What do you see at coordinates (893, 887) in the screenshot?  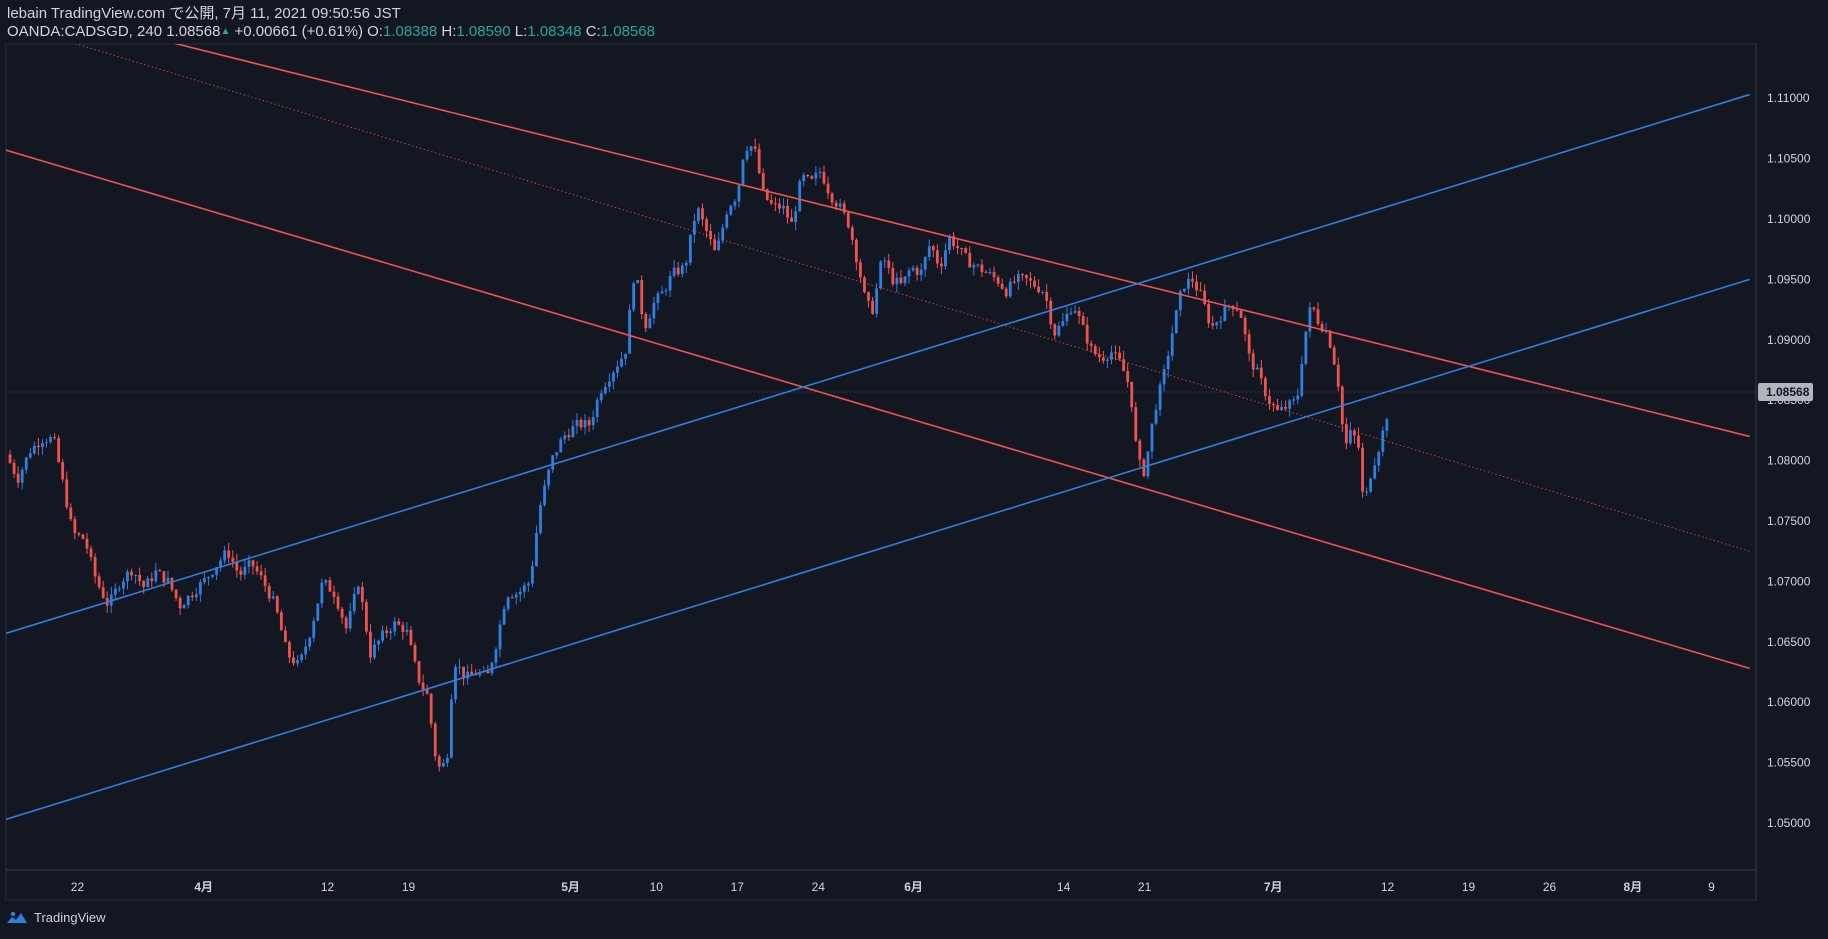 I see `time-axis: 22 4月 12 19 5月 10 17 24 6月 14 21 7月 12 19 26 8月 9` at bounding box center [893, 887].